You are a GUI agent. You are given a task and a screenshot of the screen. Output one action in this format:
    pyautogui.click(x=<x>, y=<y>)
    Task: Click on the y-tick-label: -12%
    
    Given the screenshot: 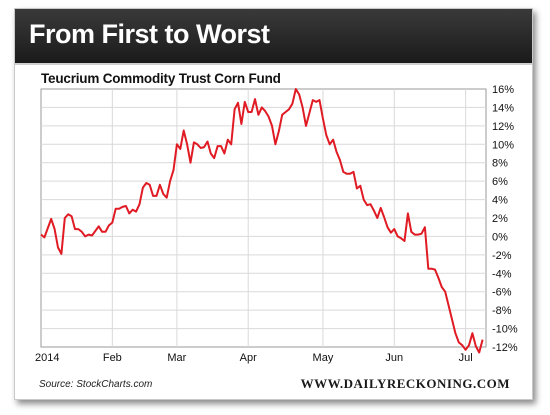 What is the action you would take?
    pyautogui.click(x=505, y=348)
    